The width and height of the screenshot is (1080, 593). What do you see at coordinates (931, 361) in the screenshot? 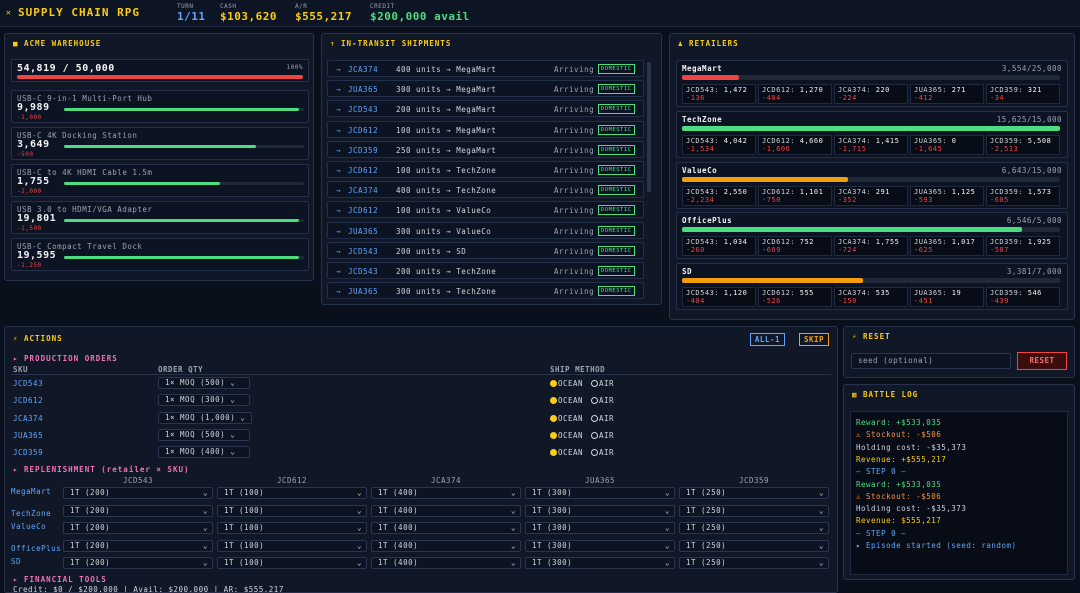
I see `seed-input: seed (optional)` at bounding box center [931, 361].